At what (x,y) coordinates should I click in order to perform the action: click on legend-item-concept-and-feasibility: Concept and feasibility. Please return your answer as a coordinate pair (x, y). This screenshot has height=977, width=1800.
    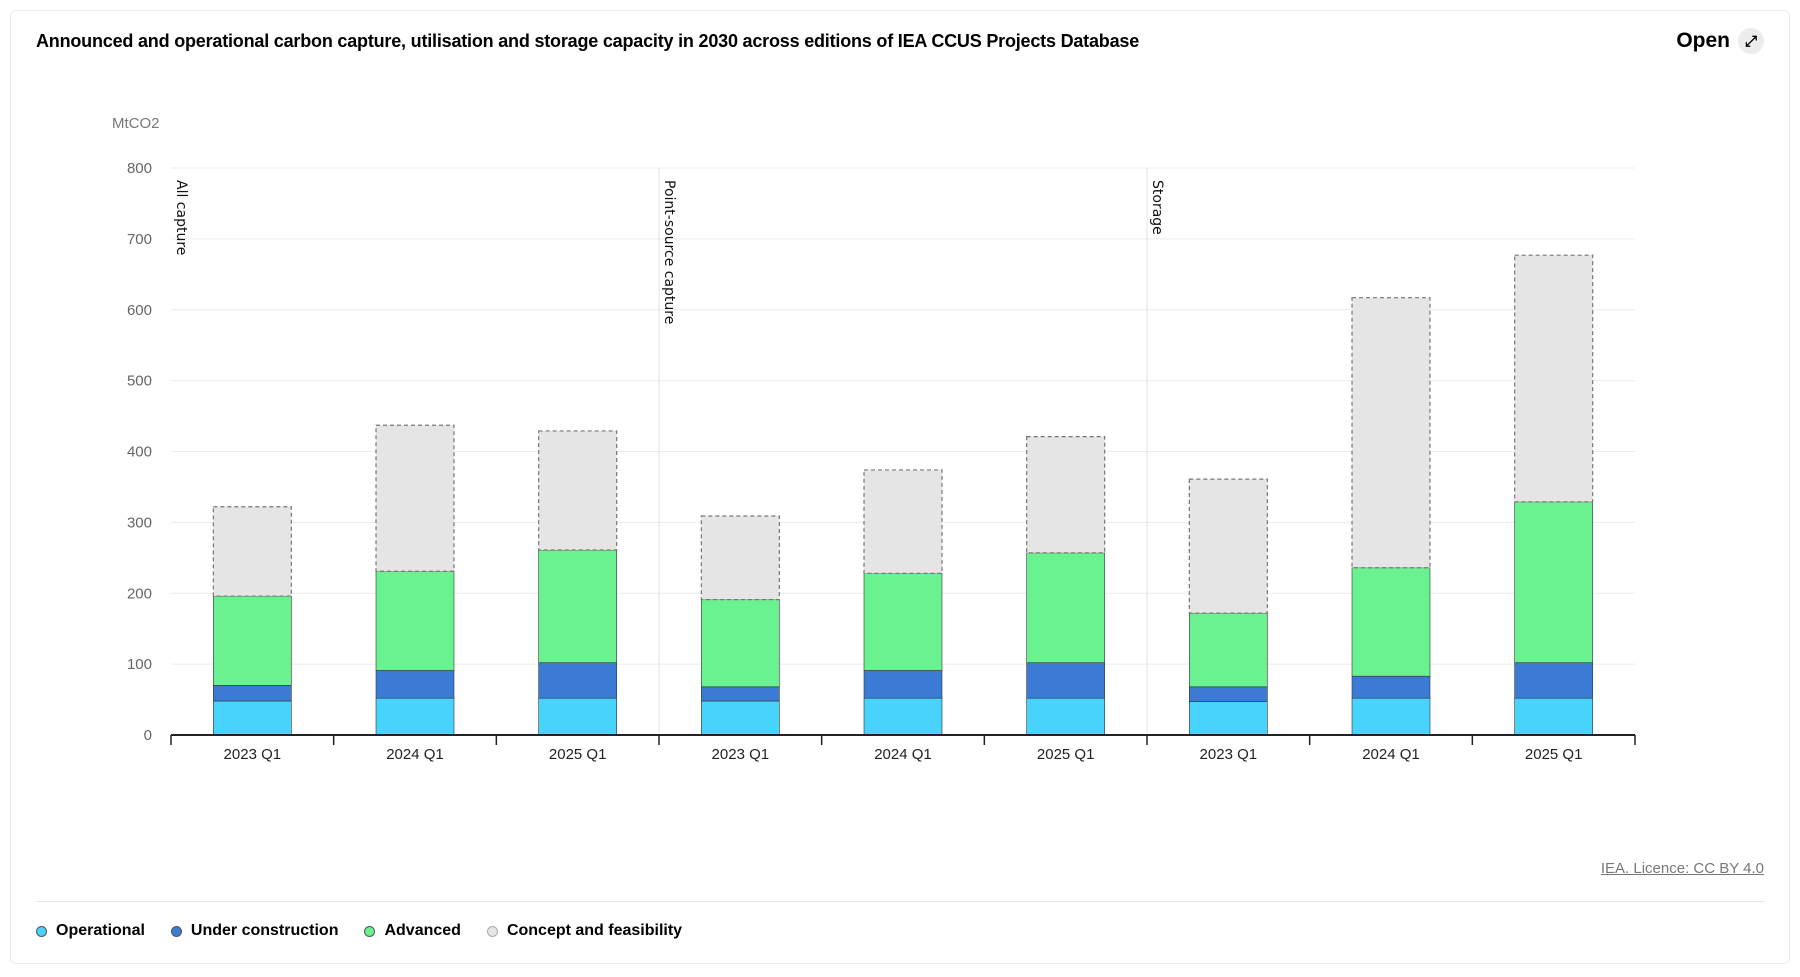
    Looking at the image, I should click on (584, 931).